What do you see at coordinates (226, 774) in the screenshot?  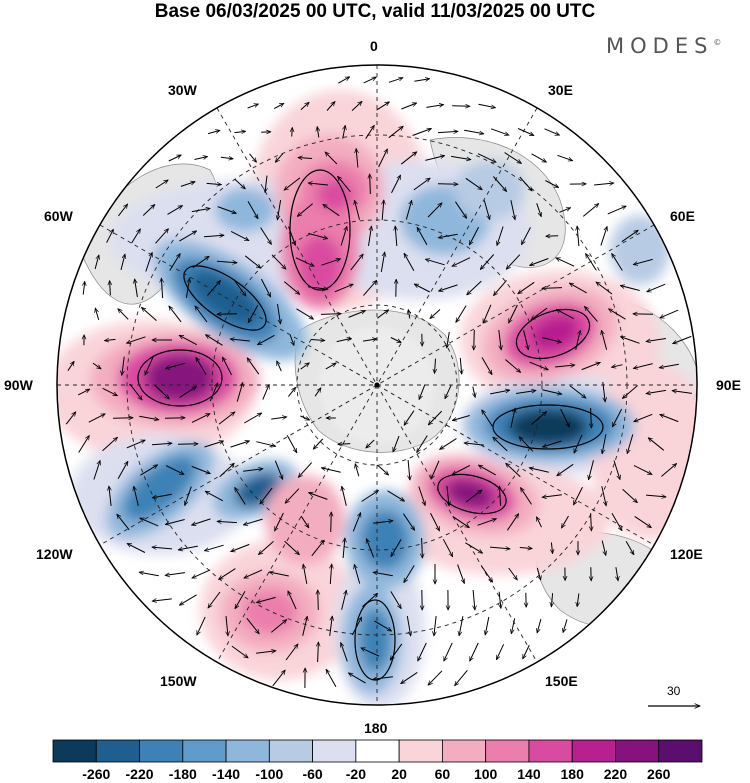 I see `colorbar-level-label: -140` at bounding box center [226, 774].